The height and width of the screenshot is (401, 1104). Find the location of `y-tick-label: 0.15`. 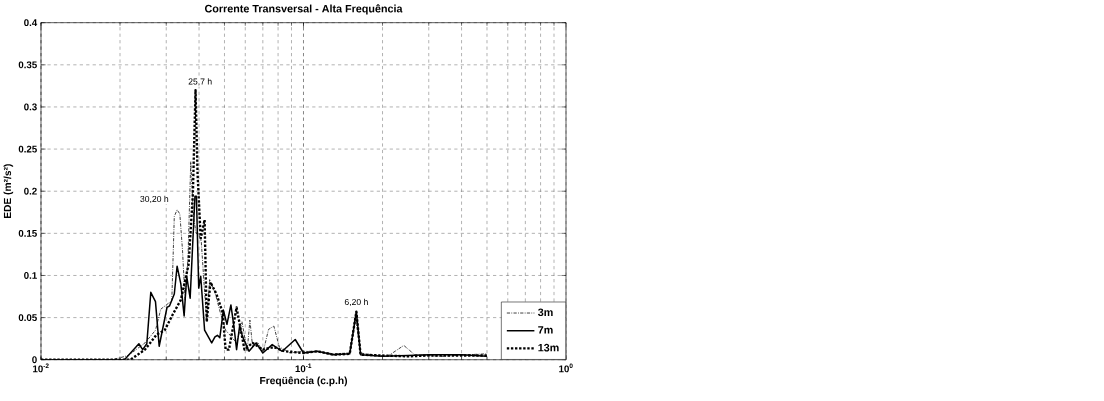

y-tick-label: 0.15 is located at coordinates (27, 233).